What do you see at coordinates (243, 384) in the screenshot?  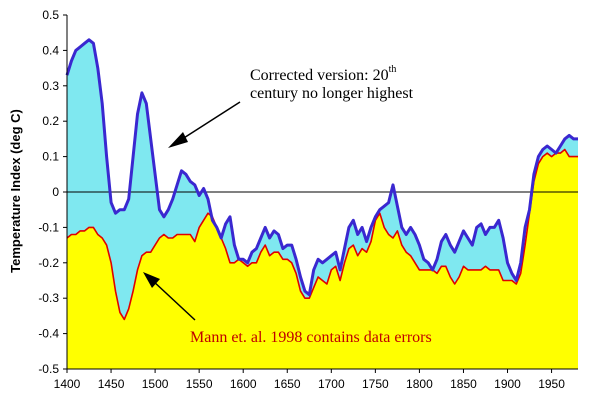 I see `x-tick-label: 1600` at bounding box center [243, 384].